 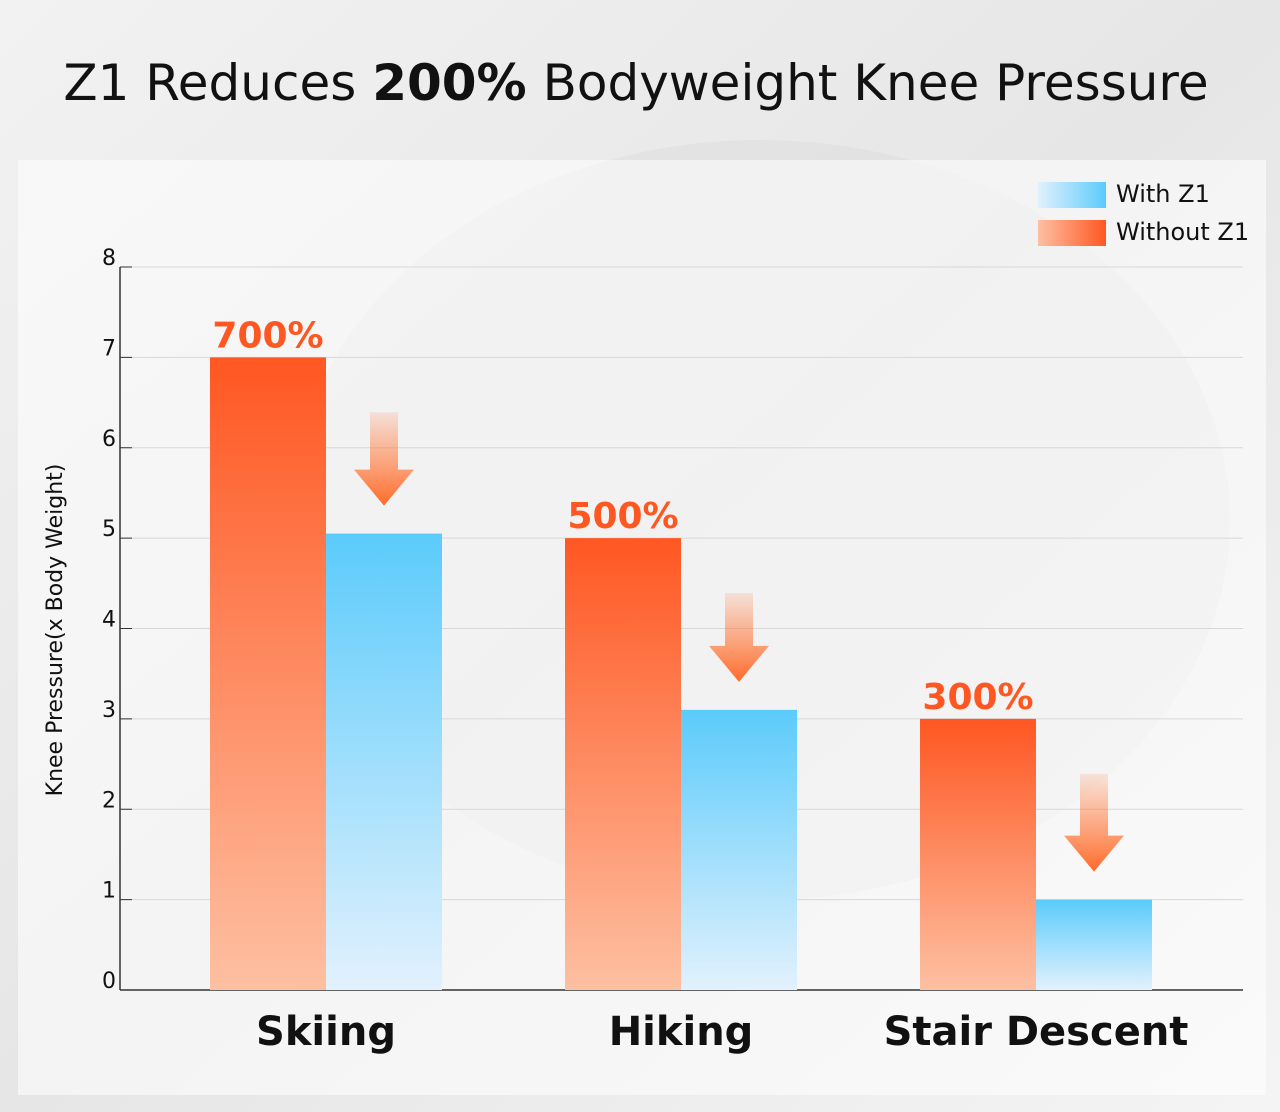 I want to click on y-tick-label: 8, so click(x=109, y=258).